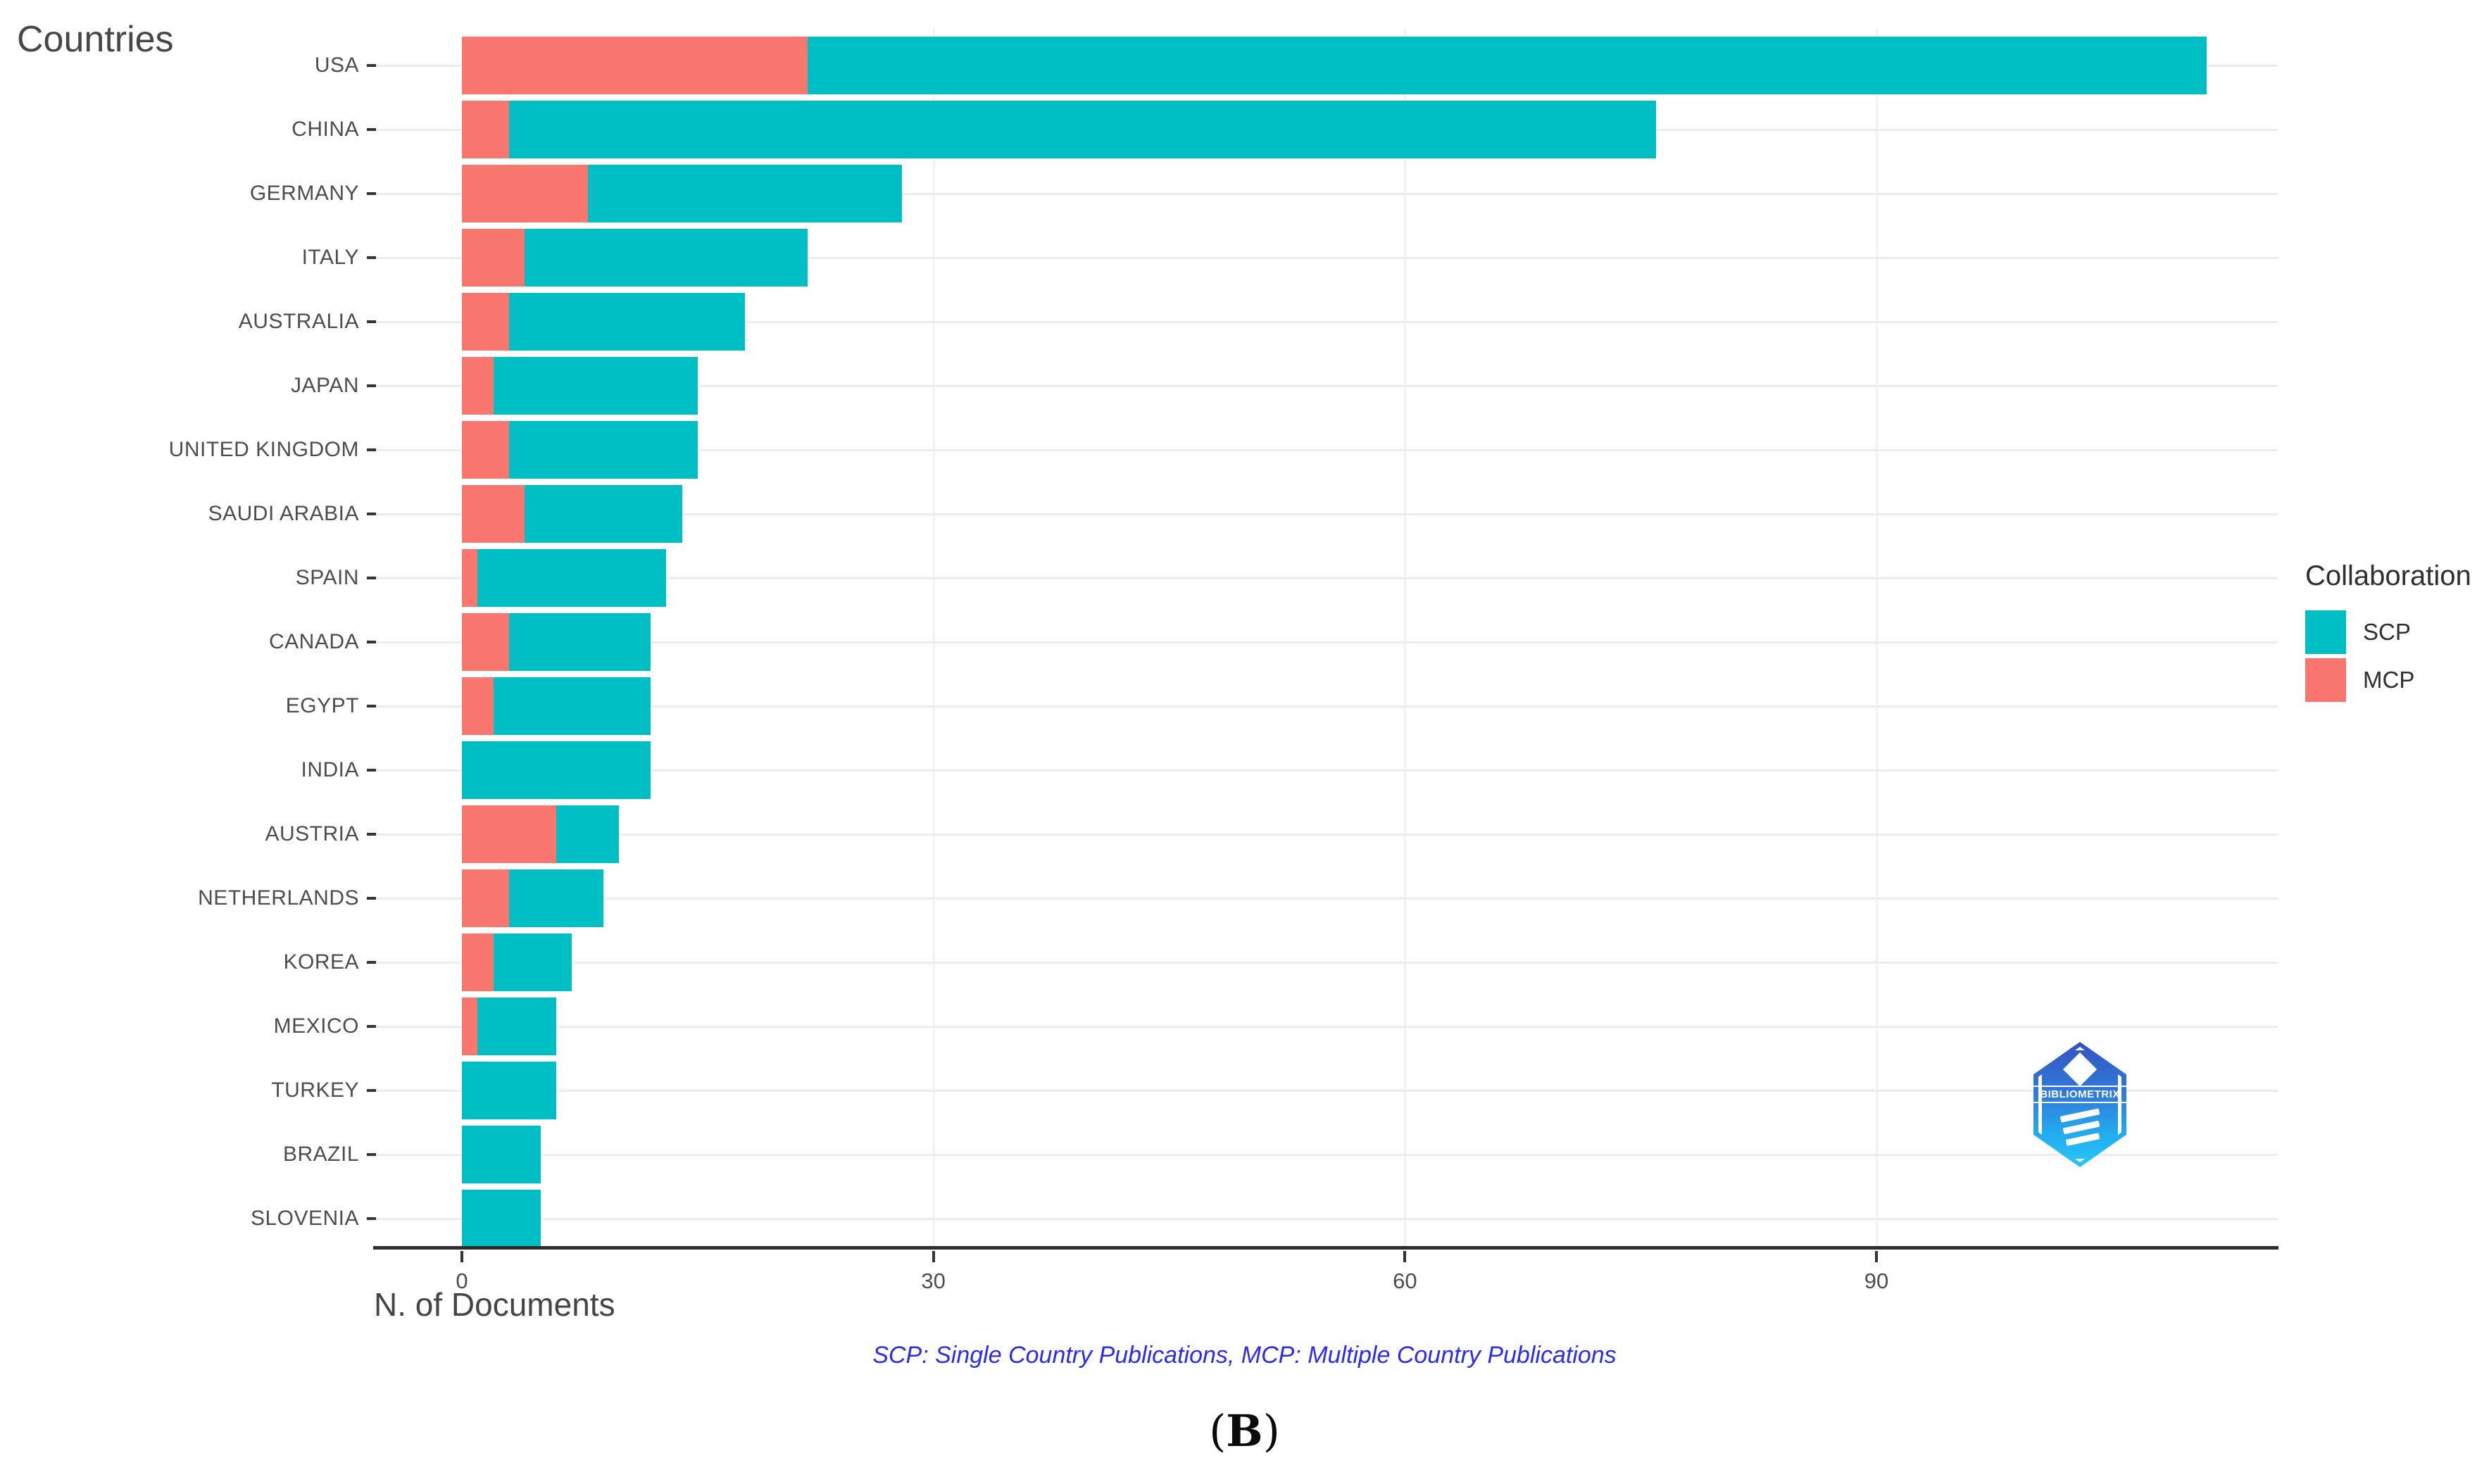 Image resolution: width=2489 pixels, height=1484 pixels. What do you see at coordinates (283, 513) in the screenshot?
I see `y-axis-label-saudi-arabia: SAUDI ARABIA` at bounding box center [283, 513].